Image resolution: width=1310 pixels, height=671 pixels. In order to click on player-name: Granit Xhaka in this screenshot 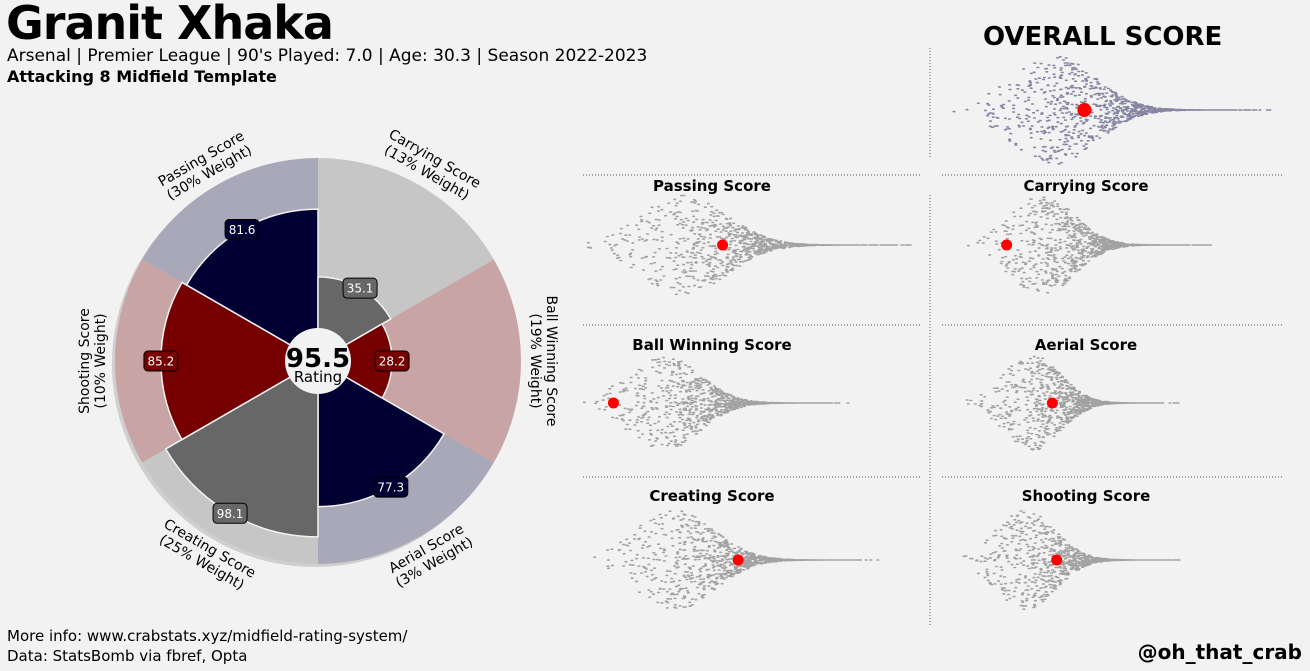, I will do `click(170, 25)`.